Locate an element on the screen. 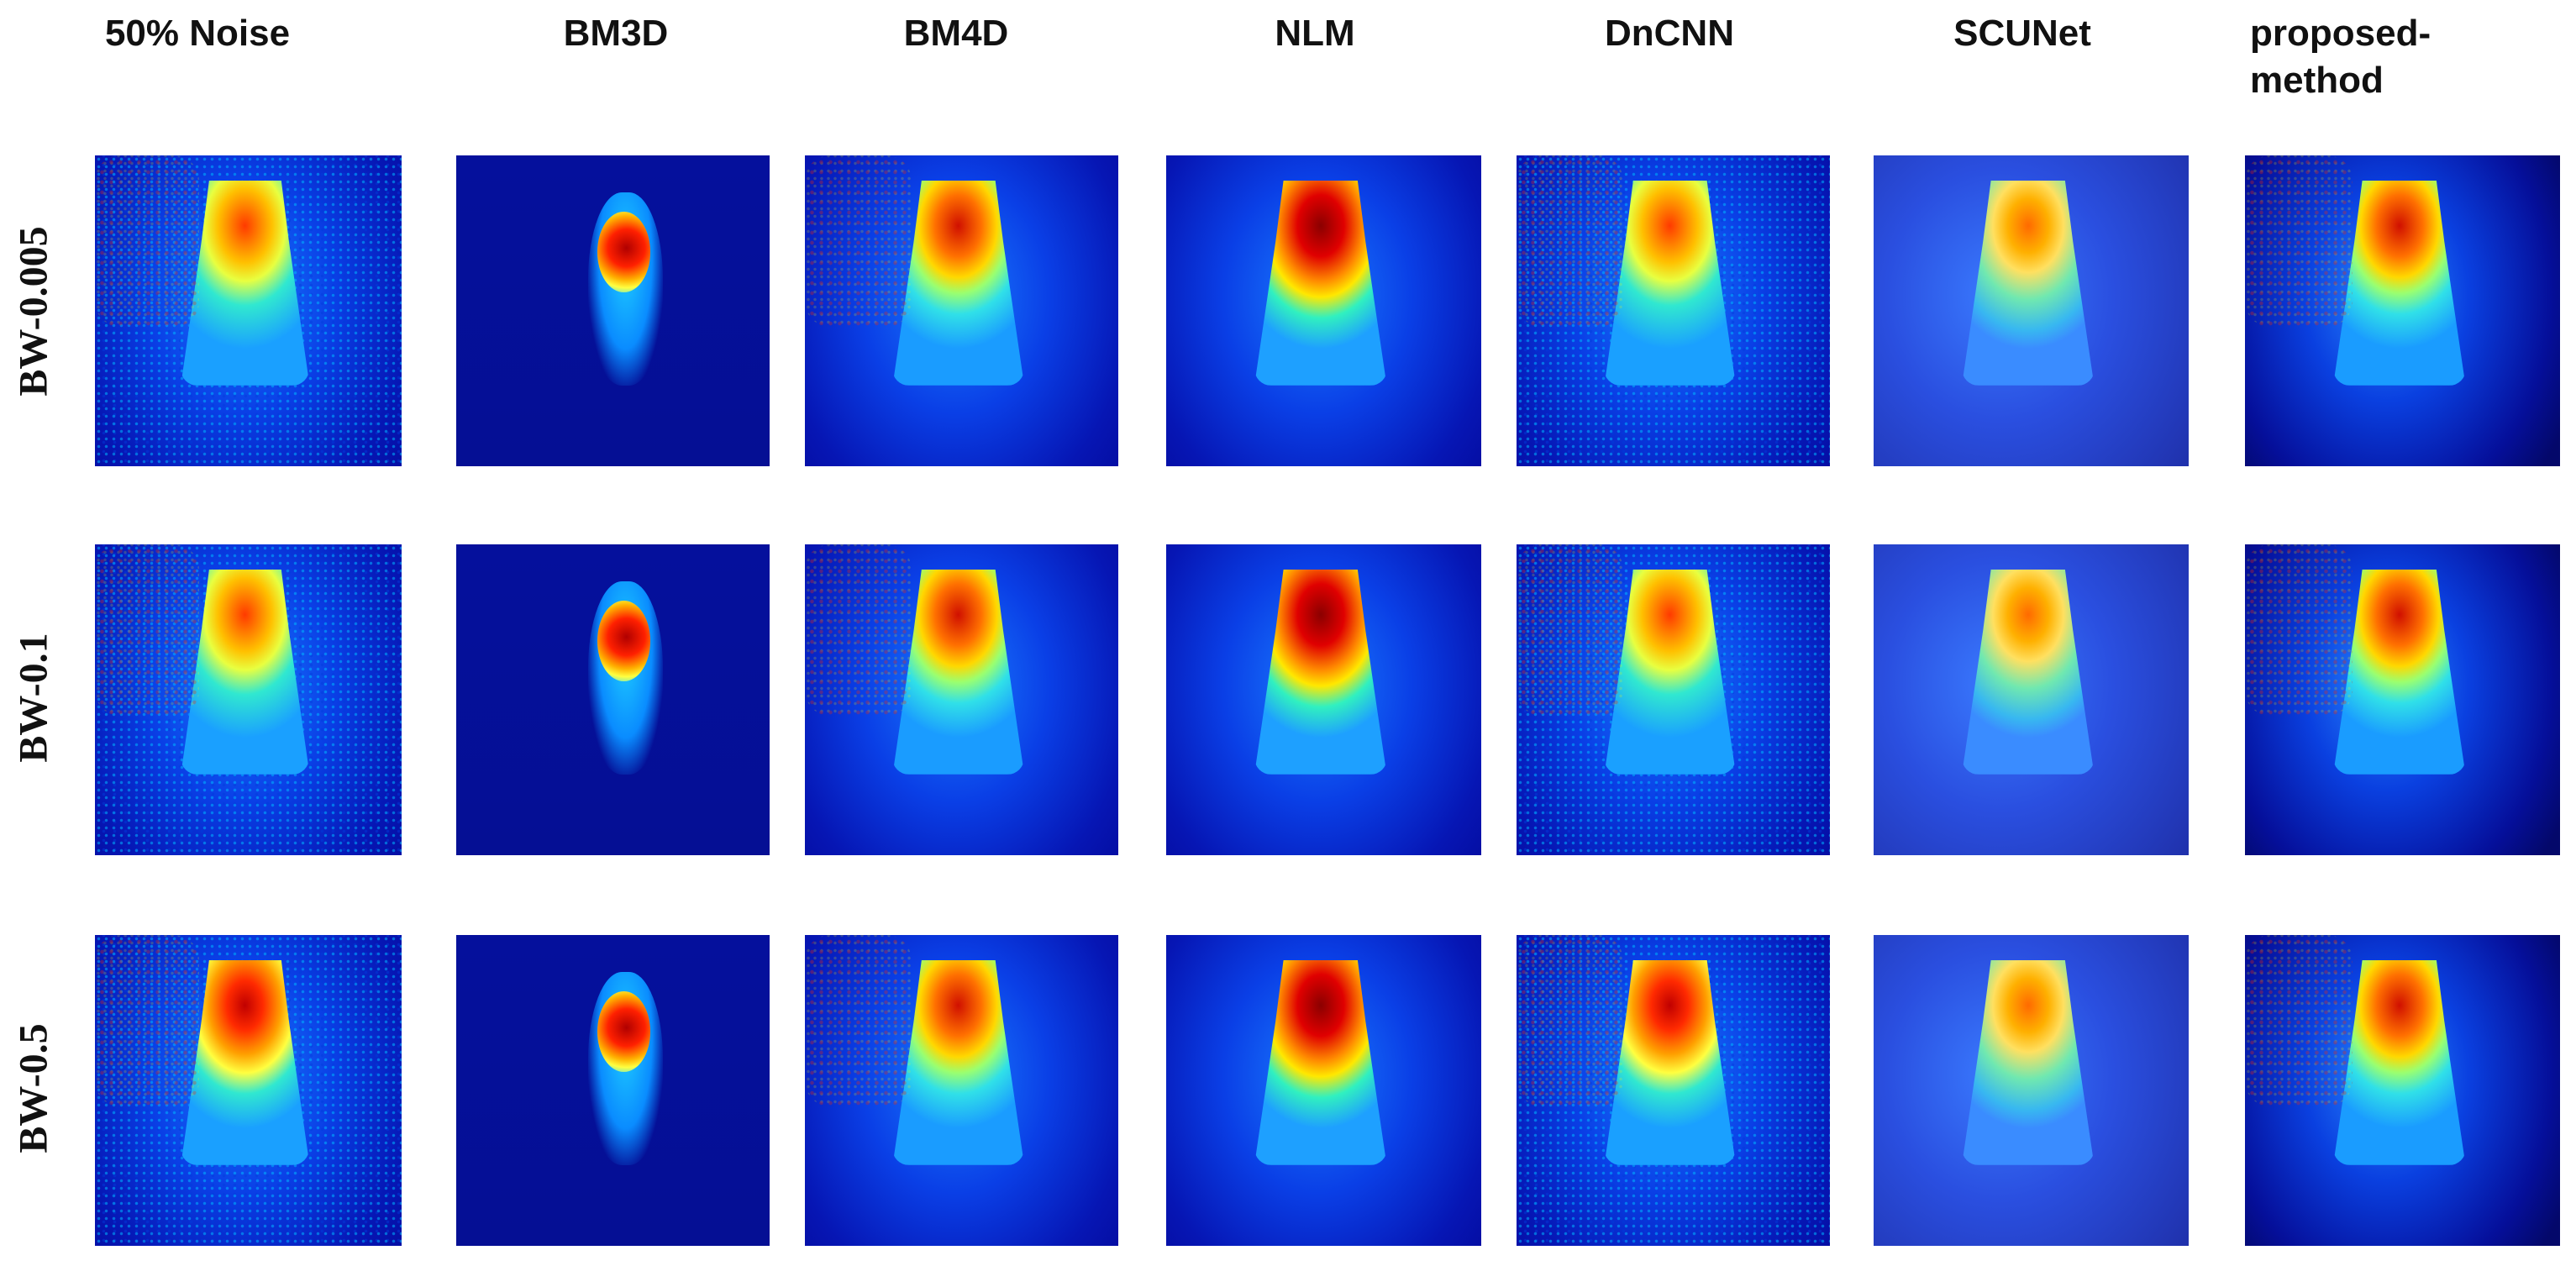 The height and width of the screenshot is (1266, 2576). image-panel-bw-0005-scunet is located at coordinates (2032, 310).